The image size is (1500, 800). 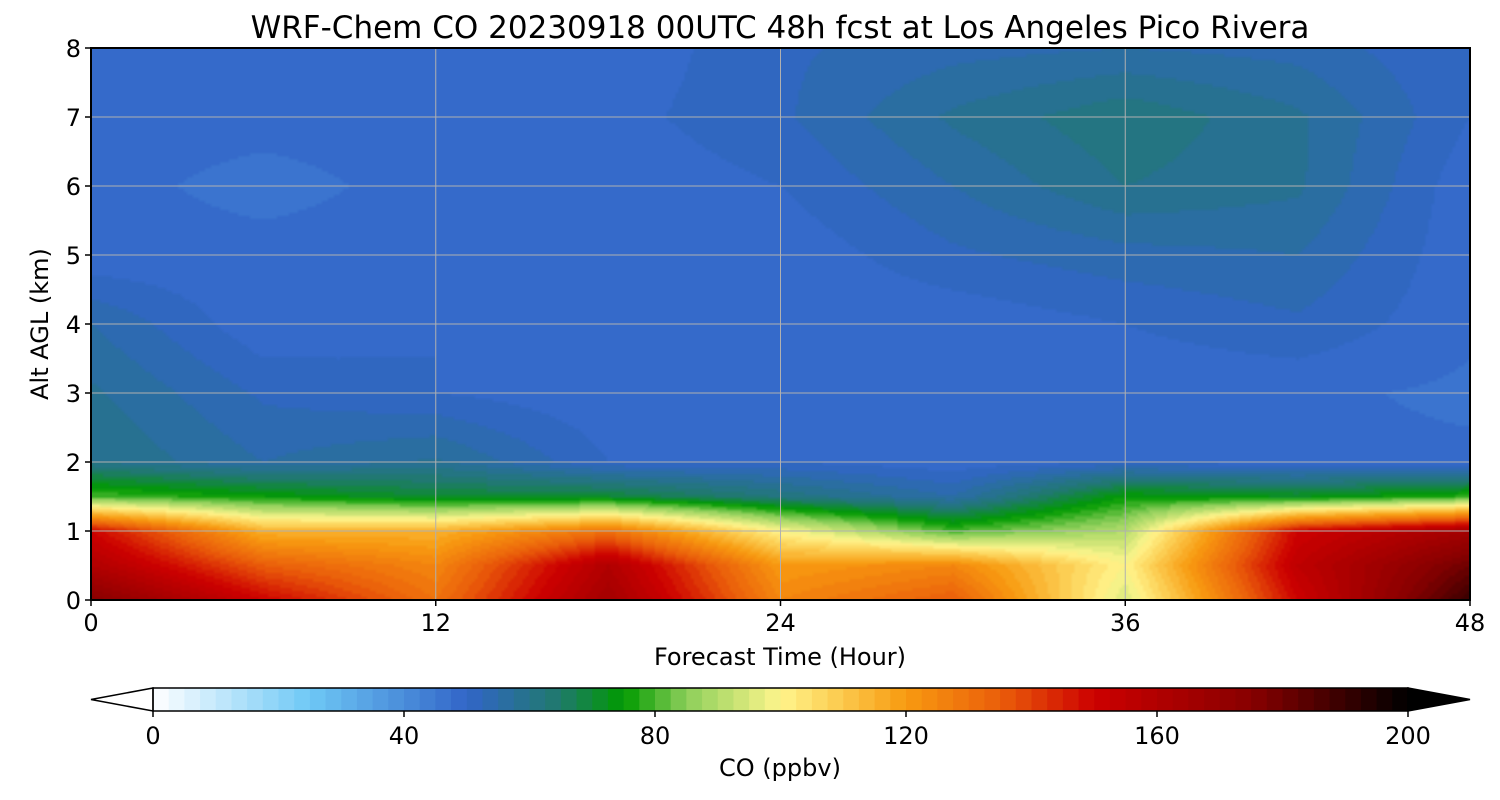 What do you see at coordinates (73, 187) in the screenshot?
I see `y-tick-label: 6` at bounding box center [73, 187].